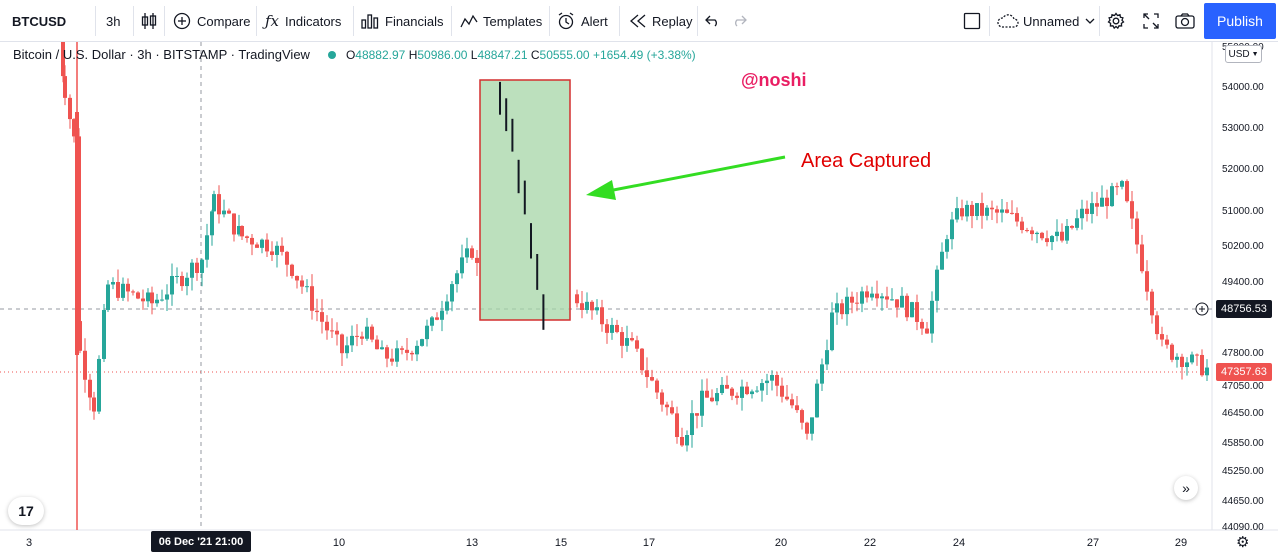 The width and height of the screenshot is (1278, 556). Describe the element at coordinates (781, 543) in the screenshot. I see `time-tick-label: 20` at that location.